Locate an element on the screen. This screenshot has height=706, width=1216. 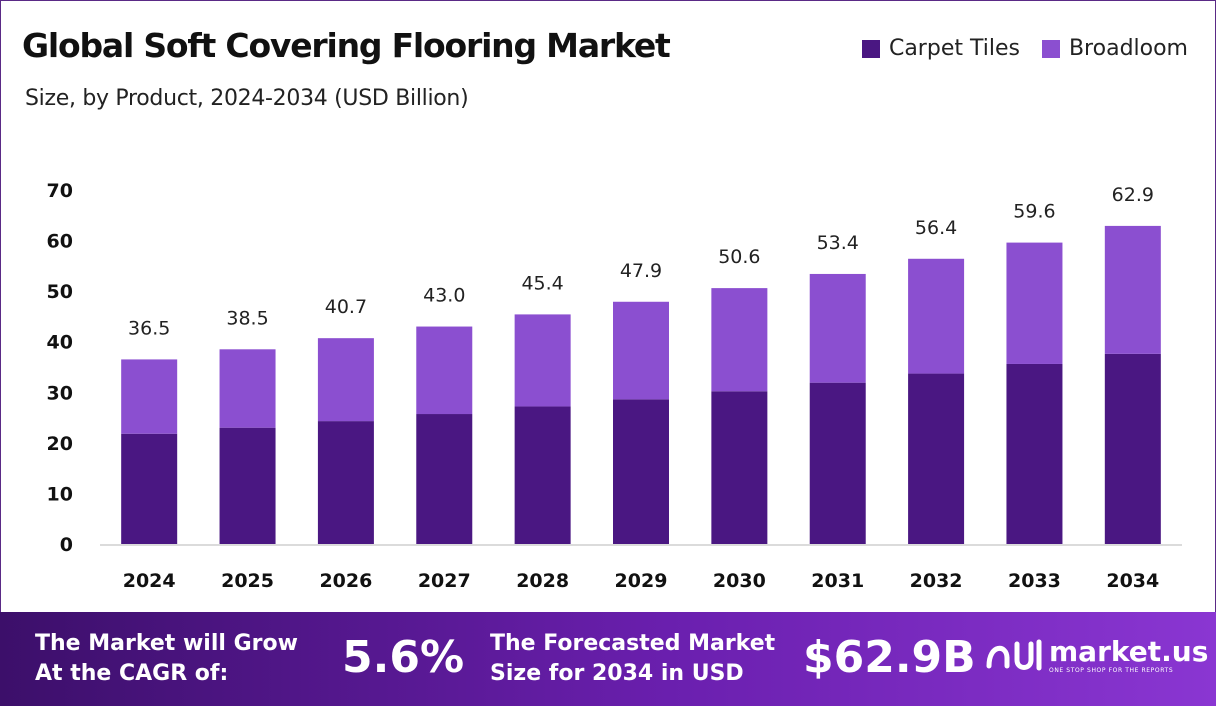
x-tick-label: 2033 is located at coordinates (1034, 581).